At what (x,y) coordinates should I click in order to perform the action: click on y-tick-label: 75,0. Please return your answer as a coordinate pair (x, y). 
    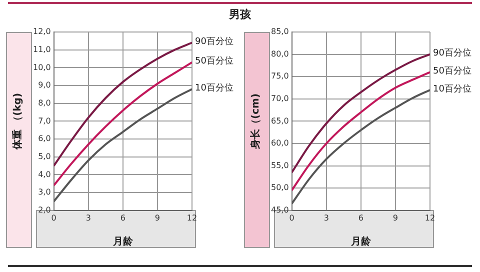
    Looking at the image, I should click on (280, 76).